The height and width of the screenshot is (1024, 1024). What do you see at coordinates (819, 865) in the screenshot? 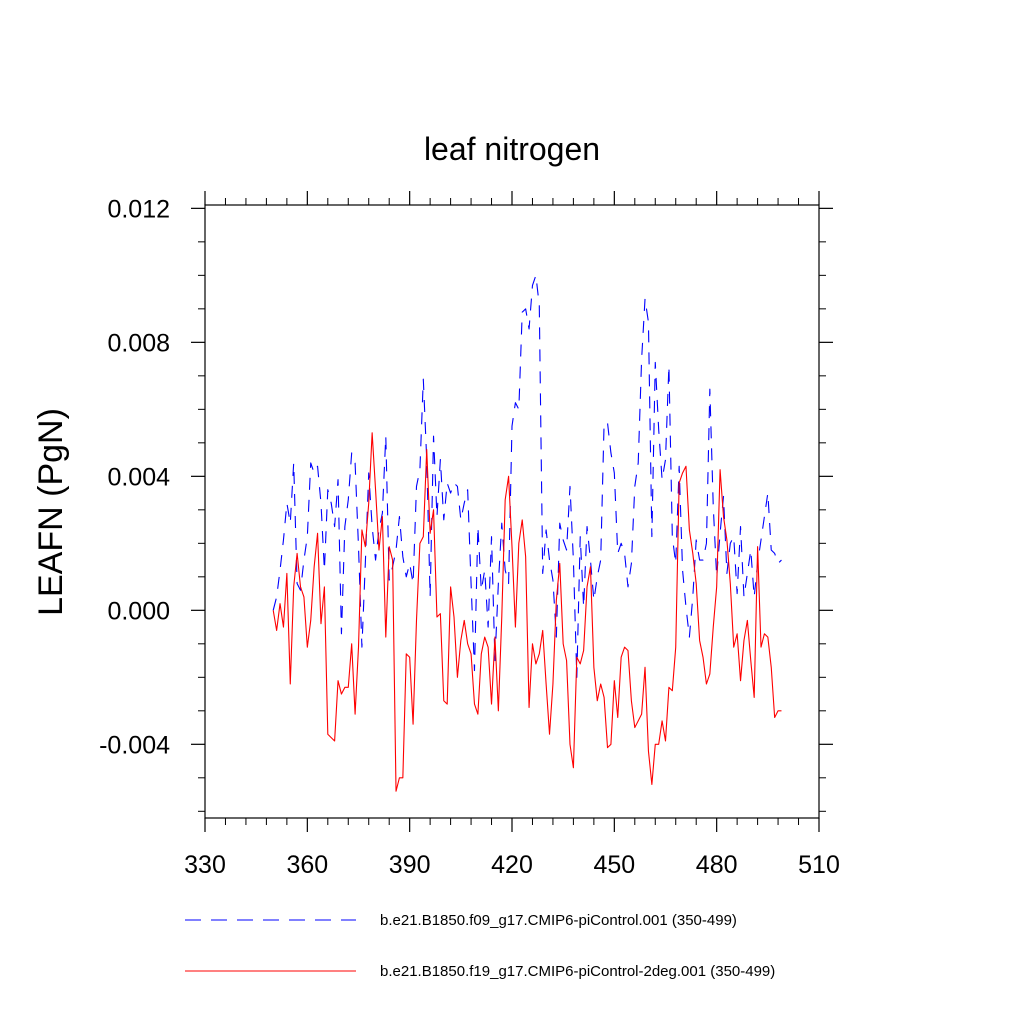
I see `x-tick-label: 510` at bounding box center [819, 865].